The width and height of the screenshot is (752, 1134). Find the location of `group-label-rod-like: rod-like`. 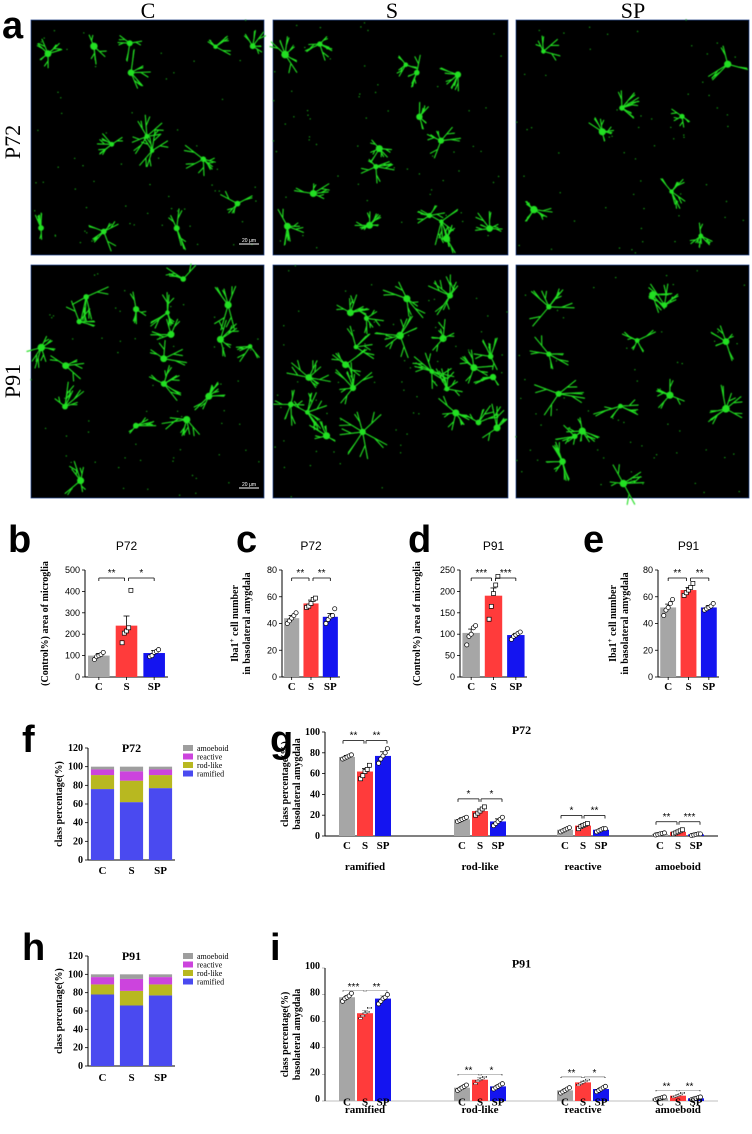

group-label-rod-like: rod-like is located at coordinates (479, 867).